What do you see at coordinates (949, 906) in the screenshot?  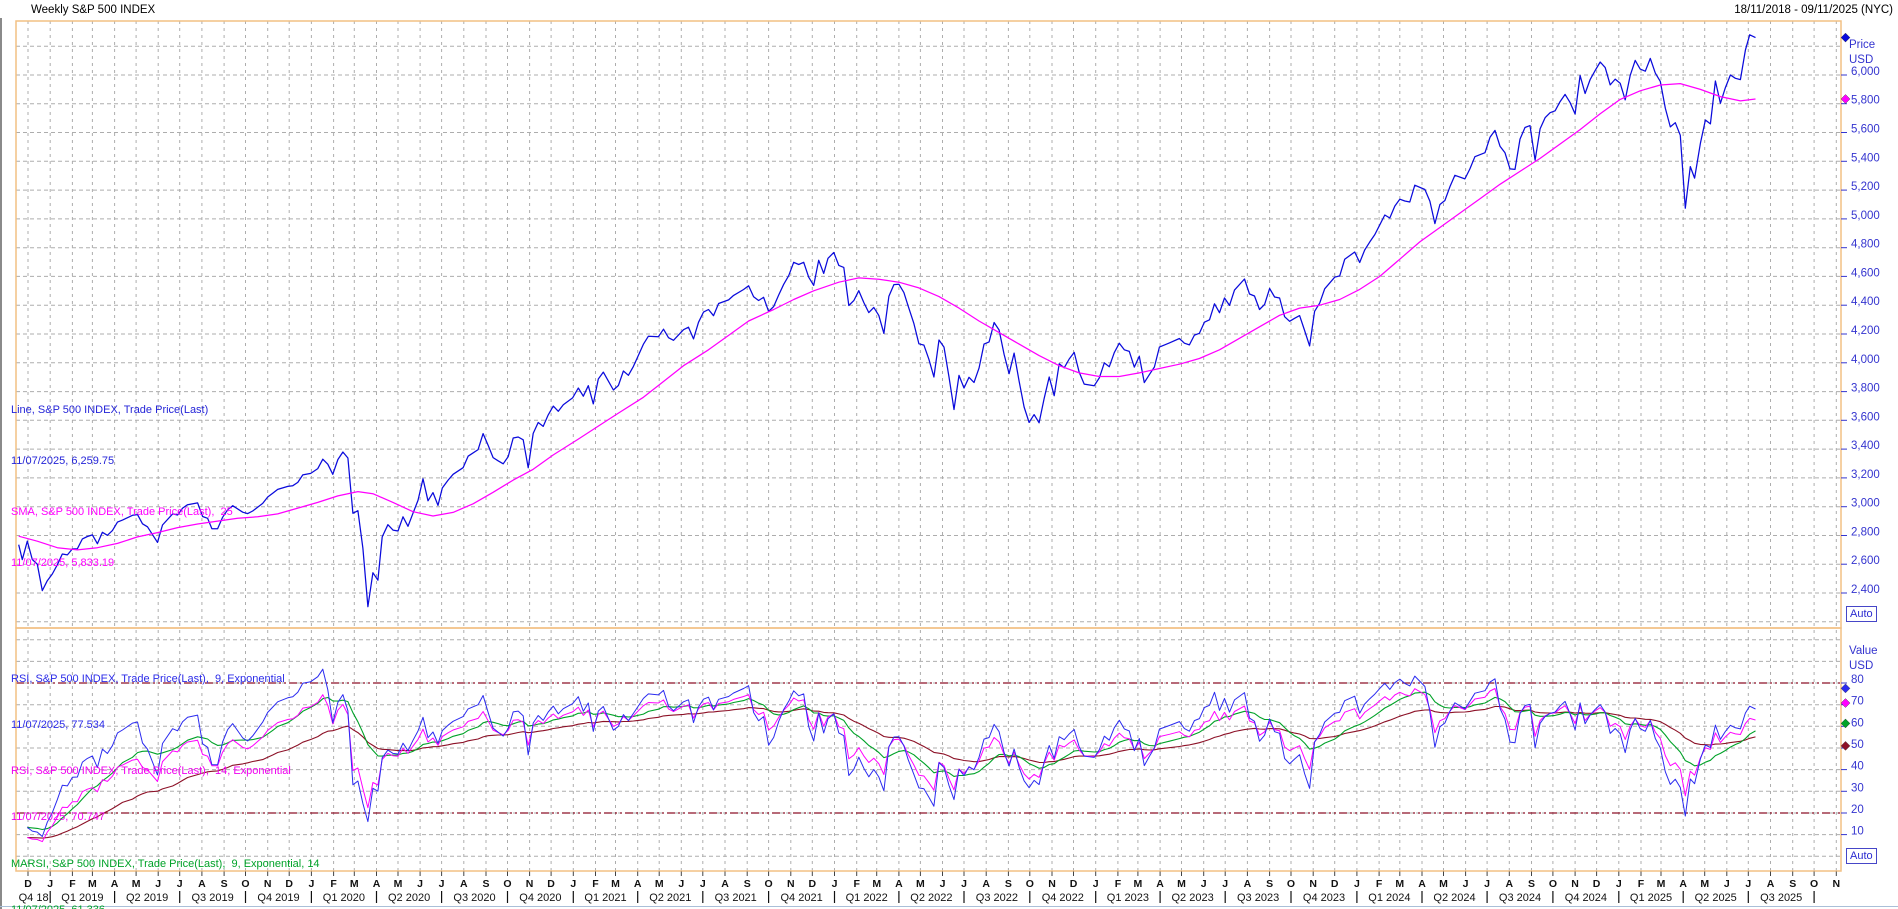 I see `window-bottom-edge` at bounding box center [949, 906].